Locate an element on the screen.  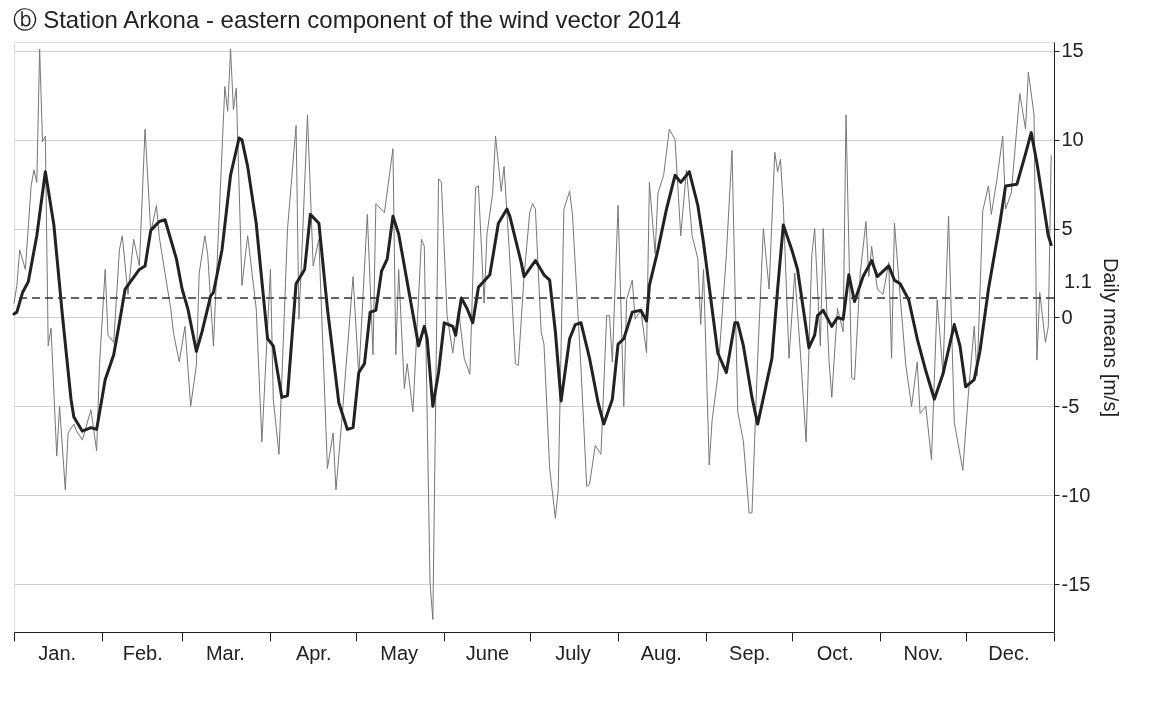
ref-line-label: 1.1 is located at coordinates (1078, 280).